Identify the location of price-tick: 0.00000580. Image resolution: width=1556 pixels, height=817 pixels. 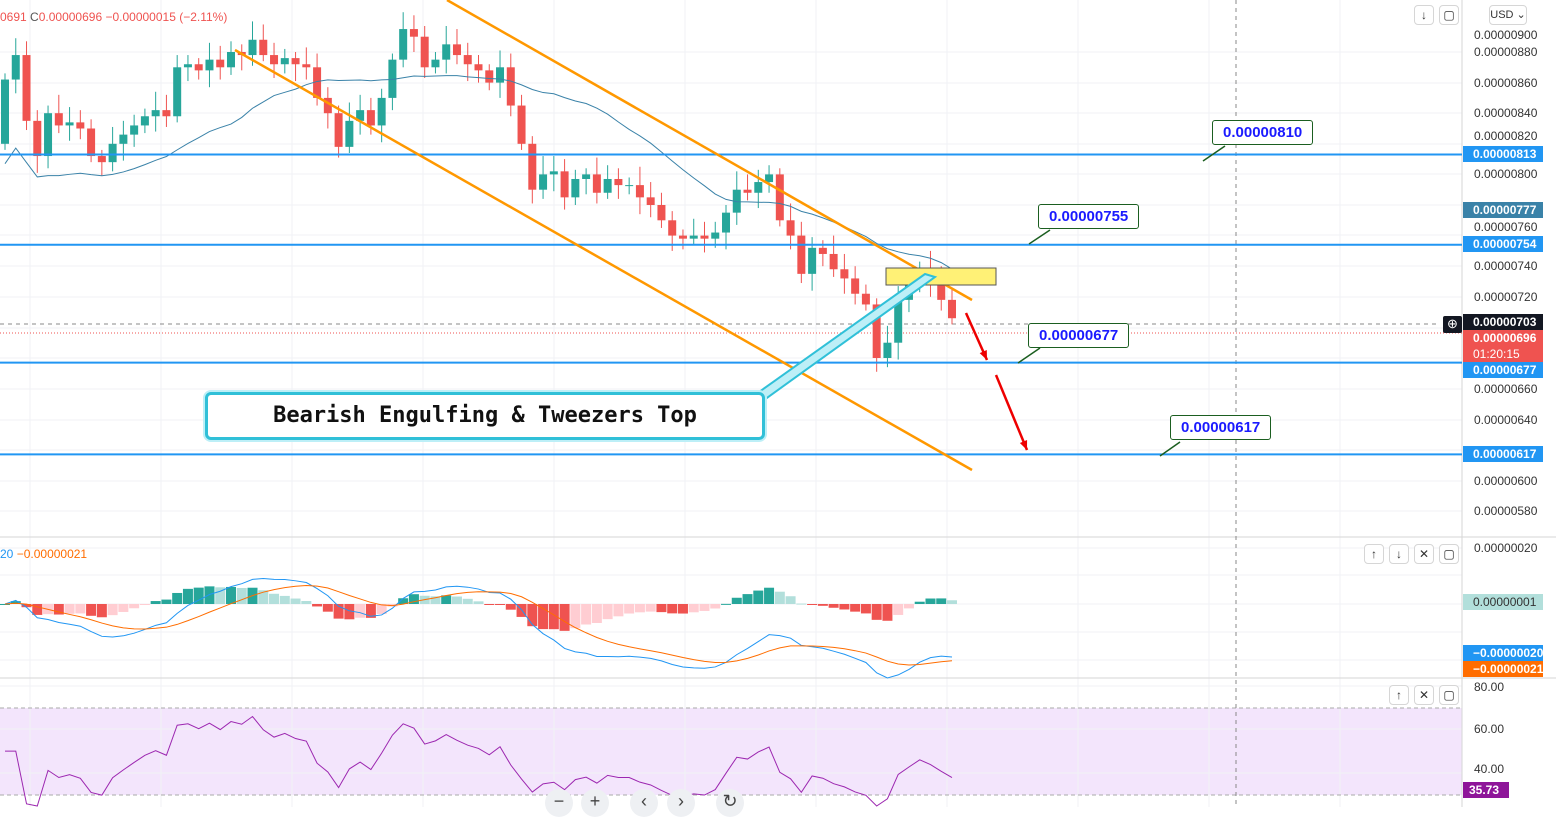
(1506, 511).